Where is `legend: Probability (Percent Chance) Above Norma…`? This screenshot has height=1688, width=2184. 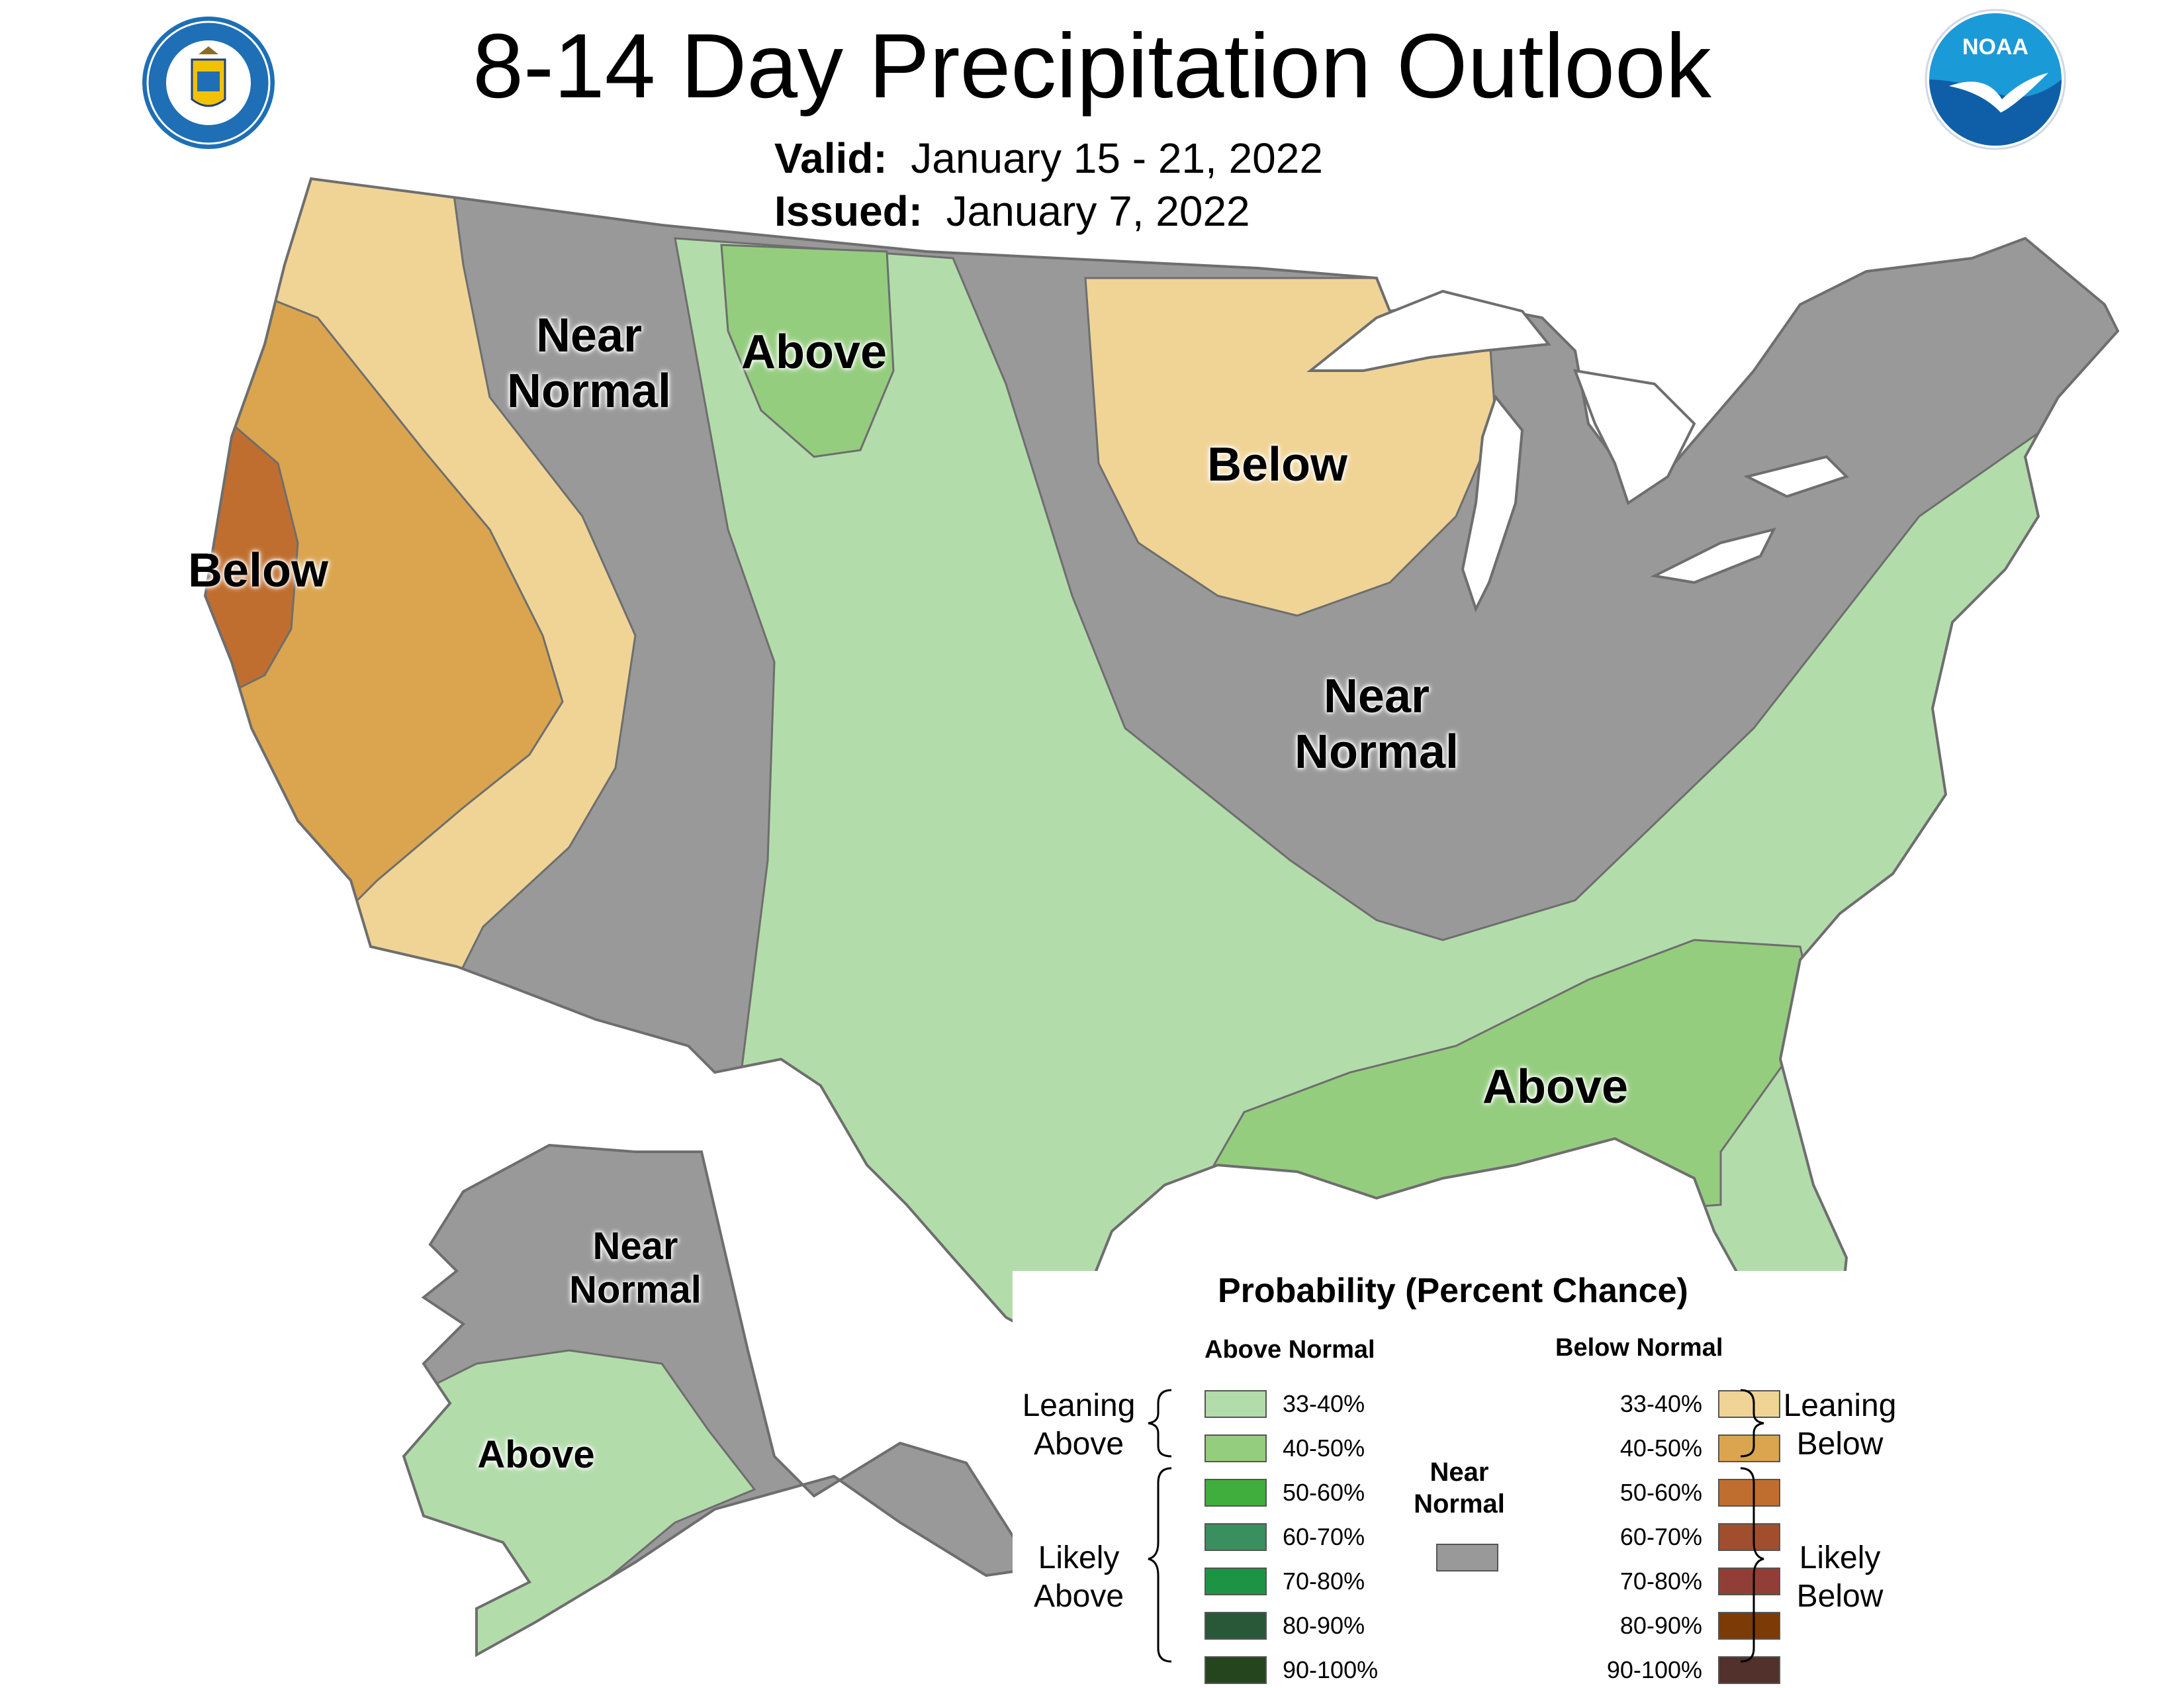
legend: Probability (Percent Chance) Above Norma… is located at coordinates (1509, 1477).